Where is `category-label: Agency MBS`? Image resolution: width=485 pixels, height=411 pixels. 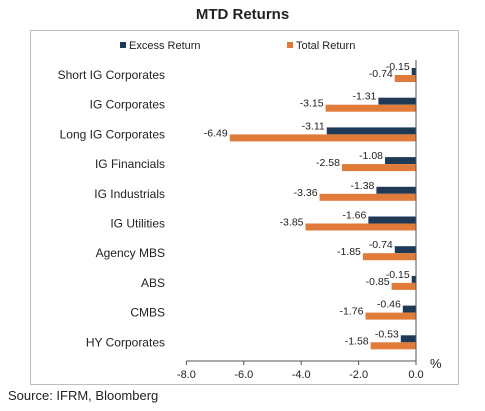 category-label: Agency MBS is located at coordinates (130, 253).